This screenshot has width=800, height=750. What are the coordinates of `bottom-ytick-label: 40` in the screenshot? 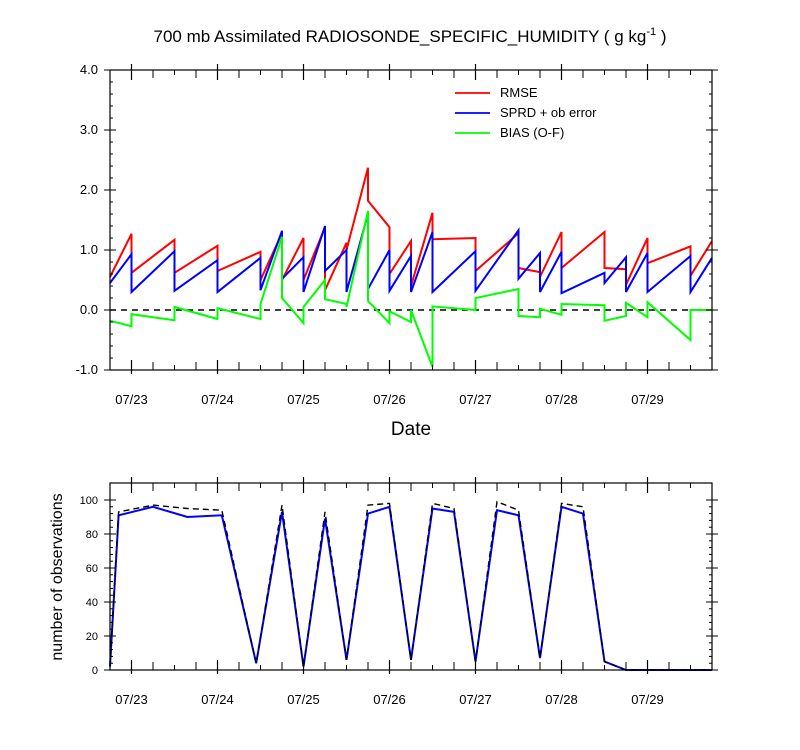 It's located at (92, 603).